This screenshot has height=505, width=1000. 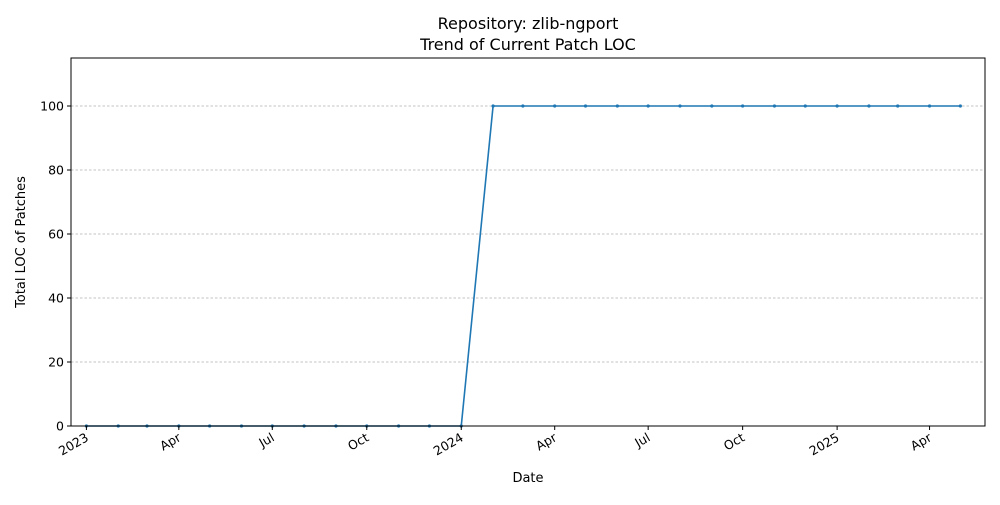 What do you see at coordinates (56, 170) in the screenshot?
I see `y-tick-label: 80` at bounding box center [56, 170].